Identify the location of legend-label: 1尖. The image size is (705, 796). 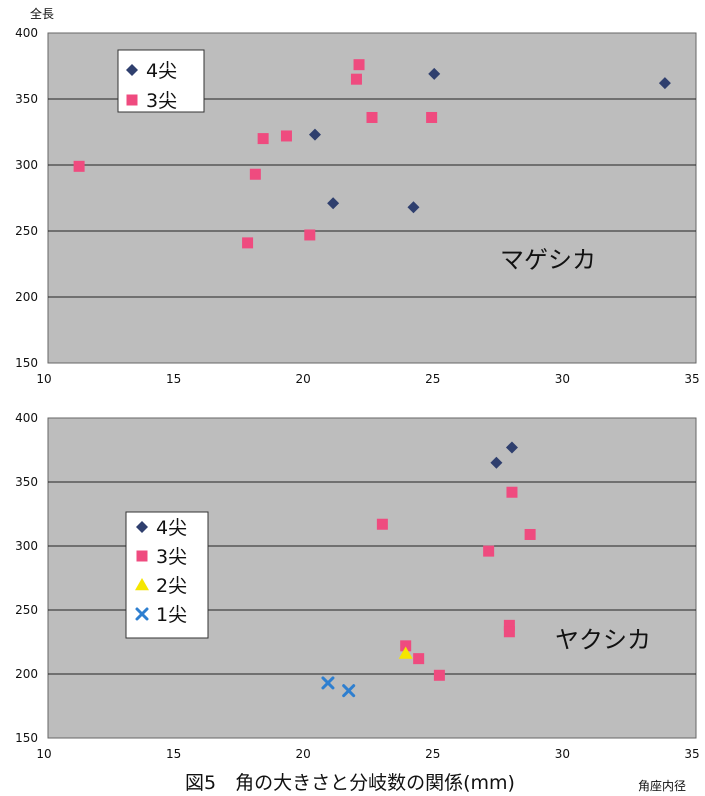
(171, 615).